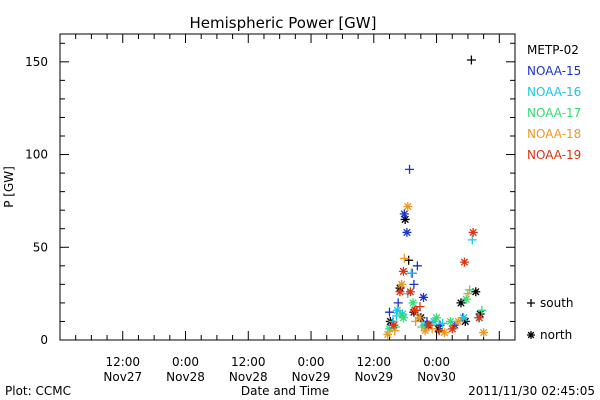  I want to click on data-points, so click(436, 197).